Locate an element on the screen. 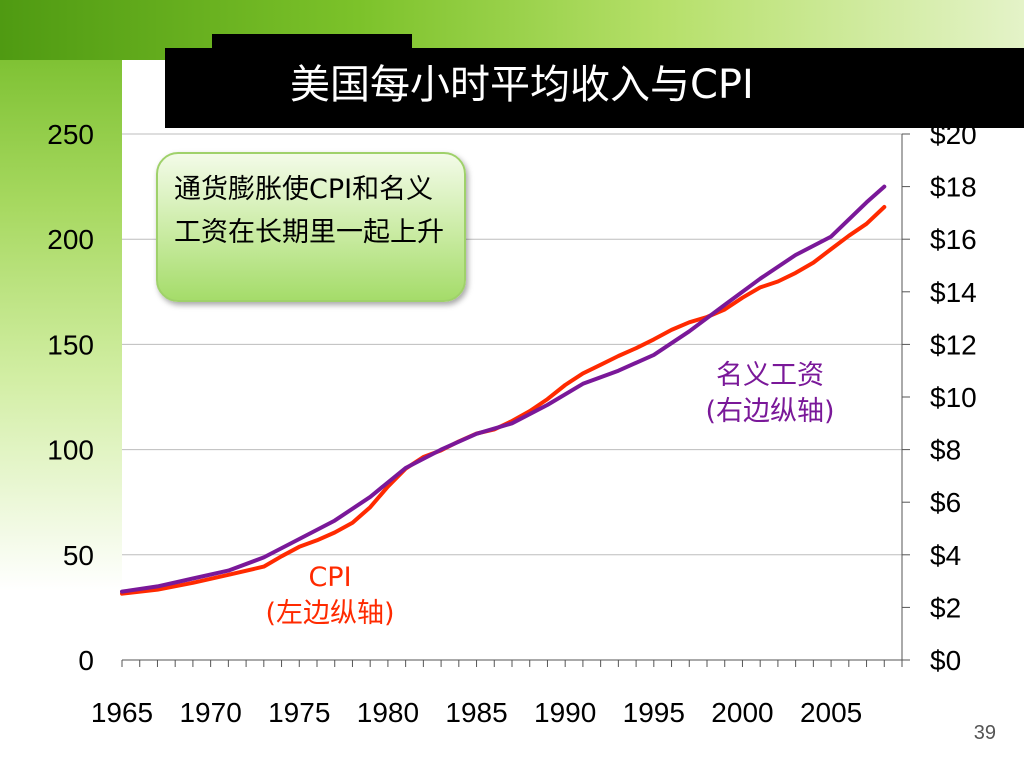  x-tick-label-2005: 2005 is located at coordinates (831, 712).